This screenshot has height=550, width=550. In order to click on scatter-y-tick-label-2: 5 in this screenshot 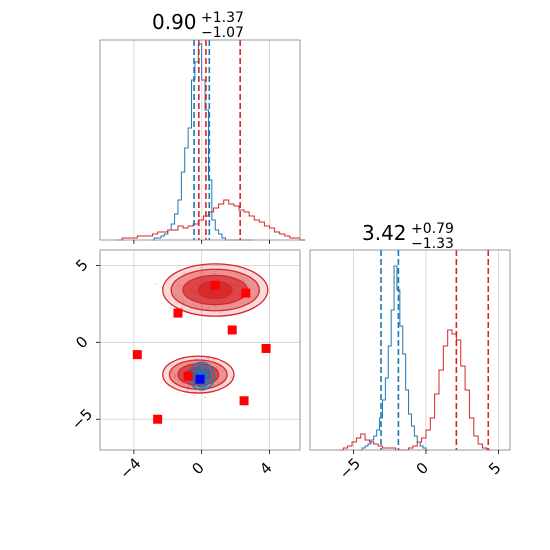, I will do `click(81, 265)`.